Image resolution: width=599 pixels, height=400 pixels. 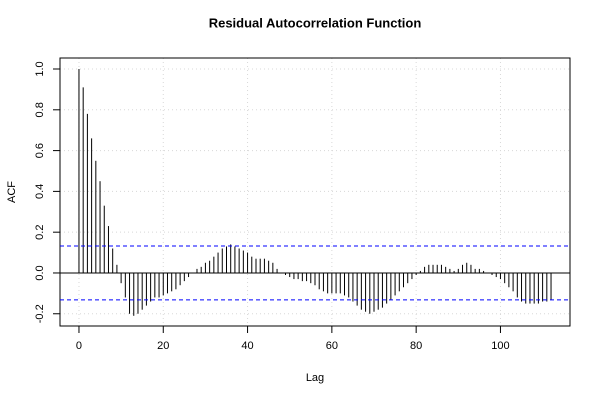 I want to click on x-tick-label: 60, so click(x=332, y=346).